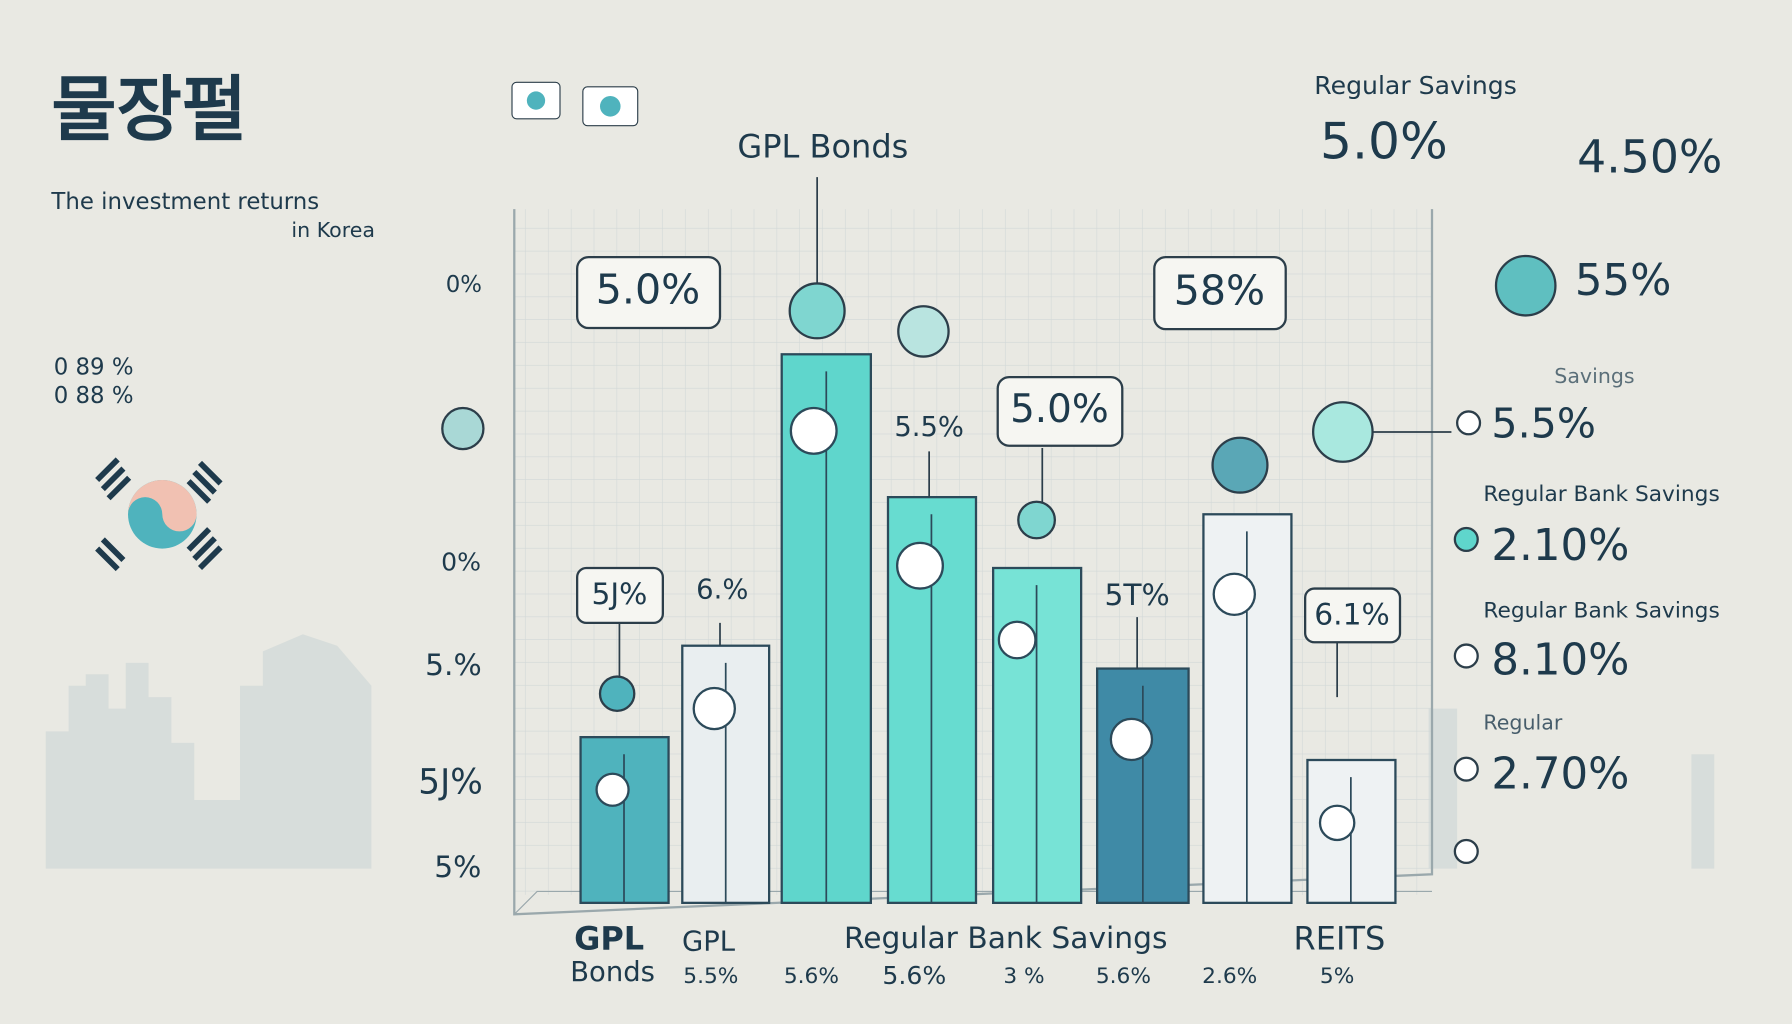 The image size is (1792, 1024). Describe the element at coordinates (333, 230) in the screenshot. I see `subtitle: in Korea` at that location.